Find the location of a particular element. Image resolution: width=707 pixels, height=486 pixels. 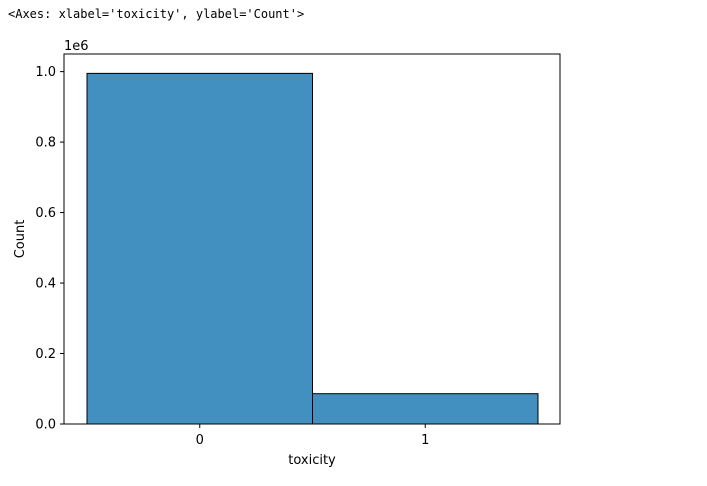

y-tick-label: 0.6 is located at coordinates (45, 213).